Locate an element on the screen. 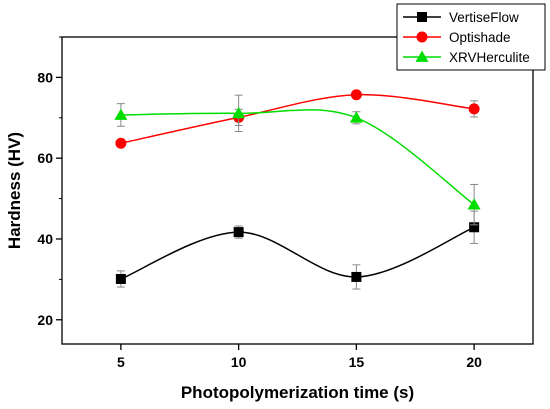 This screenshot has width=550, height=409. legend: VertiseFlow Optishade XRVHerculite is located at coordinates (471, 37).